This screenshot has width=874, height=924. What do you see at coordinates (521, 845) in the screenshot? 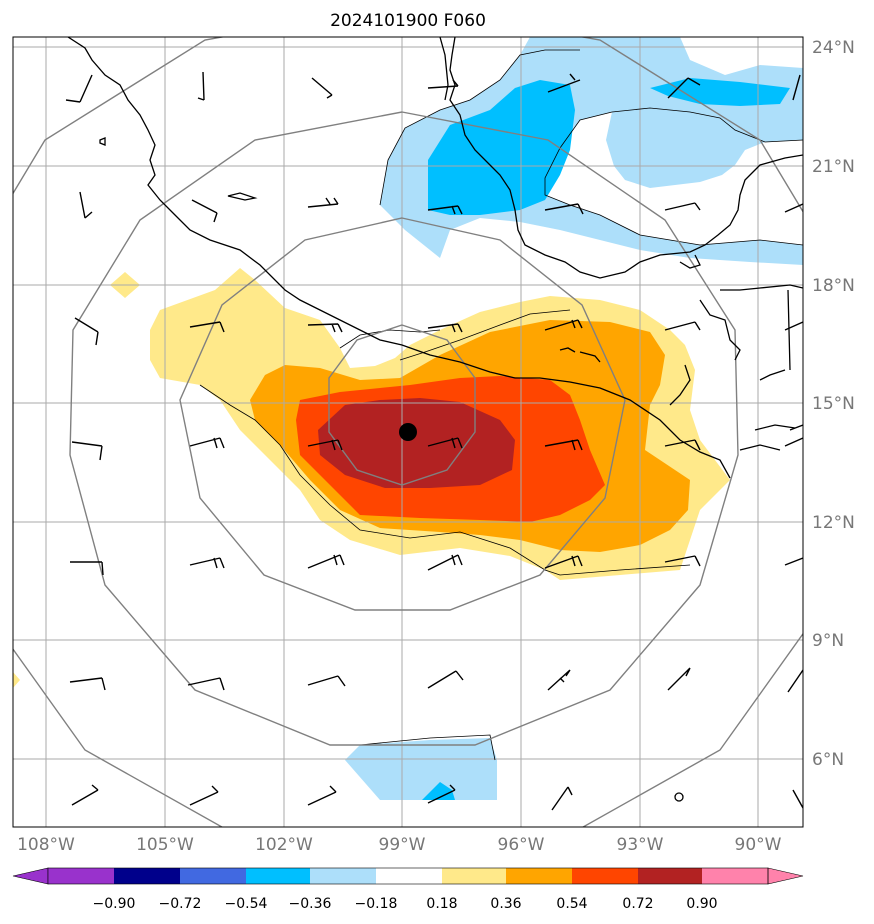
I see `lon-label: 96°W` at bounding box center [521, 845].